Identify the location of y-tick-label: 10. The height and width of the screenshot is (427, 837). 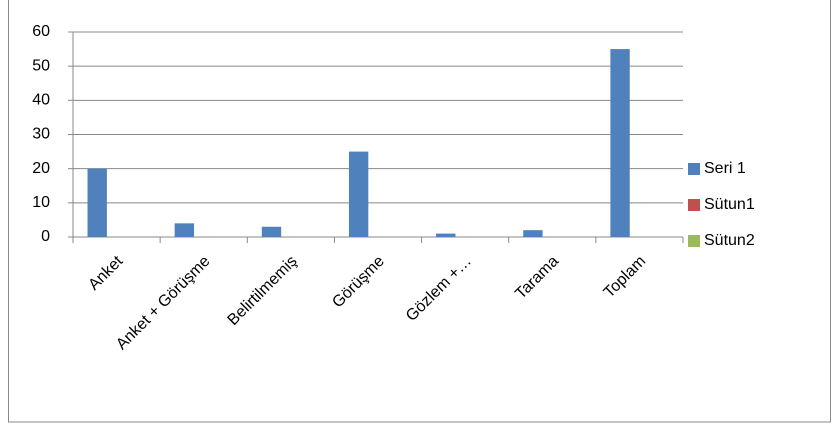
(41, 202).